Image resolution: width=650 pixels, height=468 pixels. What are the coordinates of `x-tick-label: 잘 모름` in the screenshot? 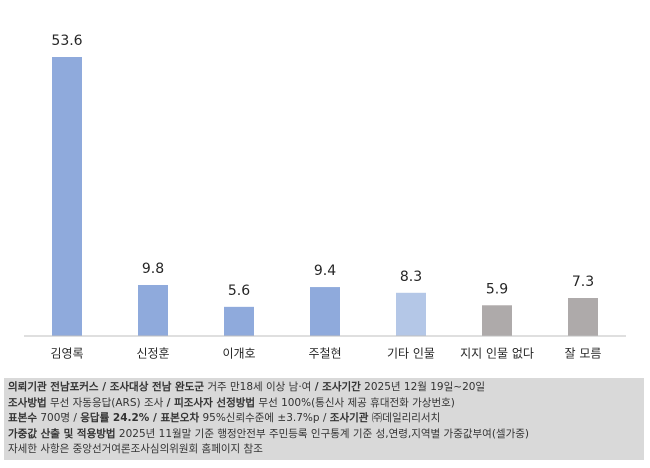 It's located at (583, 354).